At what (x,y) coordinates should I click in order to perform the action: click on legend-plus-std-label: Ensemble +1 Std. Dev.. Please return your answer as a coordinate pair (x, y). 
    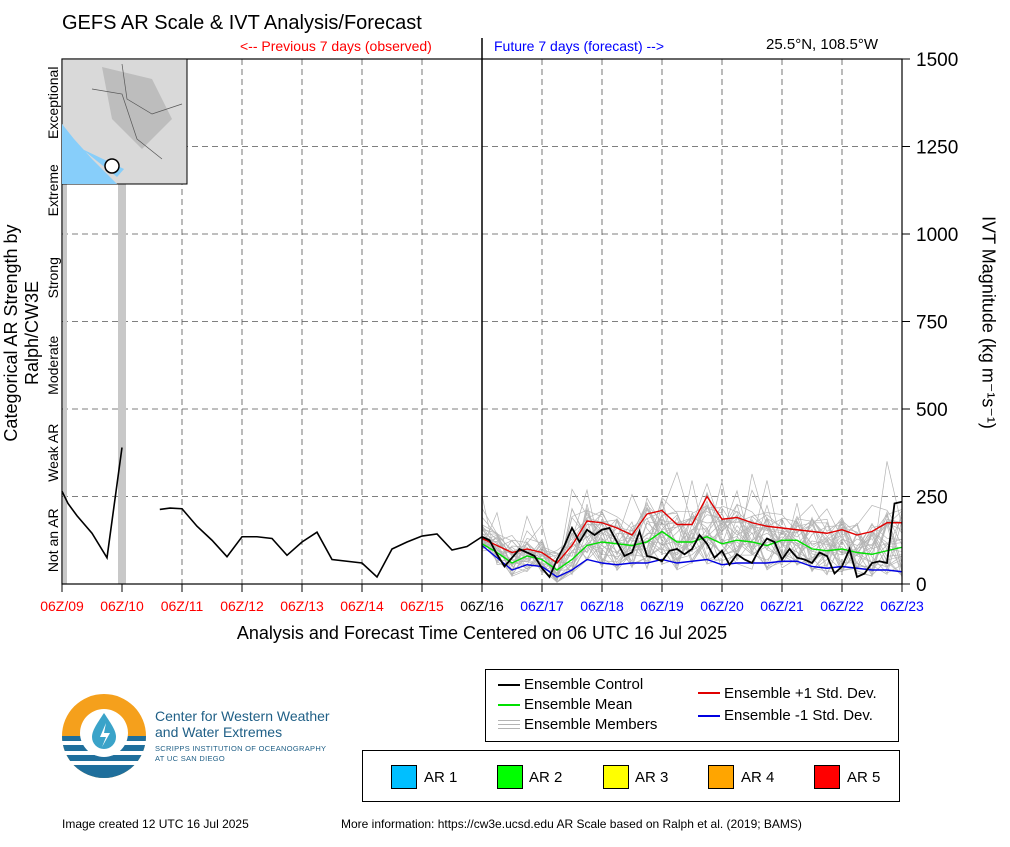
    Looking at the image, I should click on (800, 693).